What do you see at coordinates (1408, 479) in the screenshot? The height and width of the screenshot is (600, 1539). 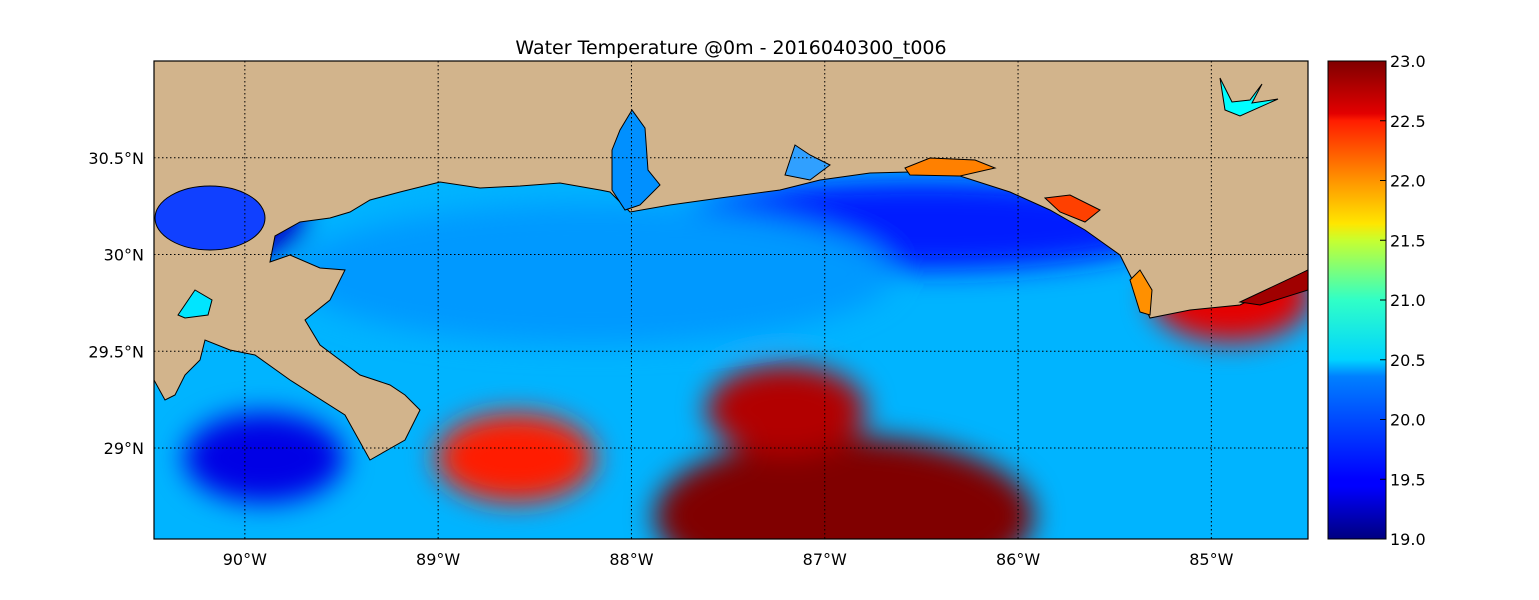 I see `colorbar-tick-label: 19.5` at bounding box center [1408, 479].